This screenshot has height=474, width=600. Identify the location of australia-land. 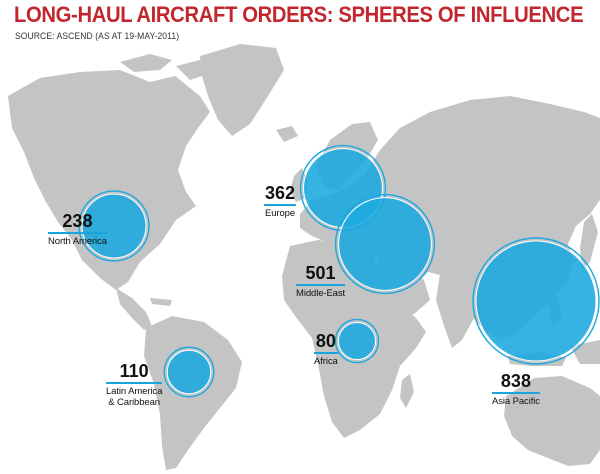
(552, 421).